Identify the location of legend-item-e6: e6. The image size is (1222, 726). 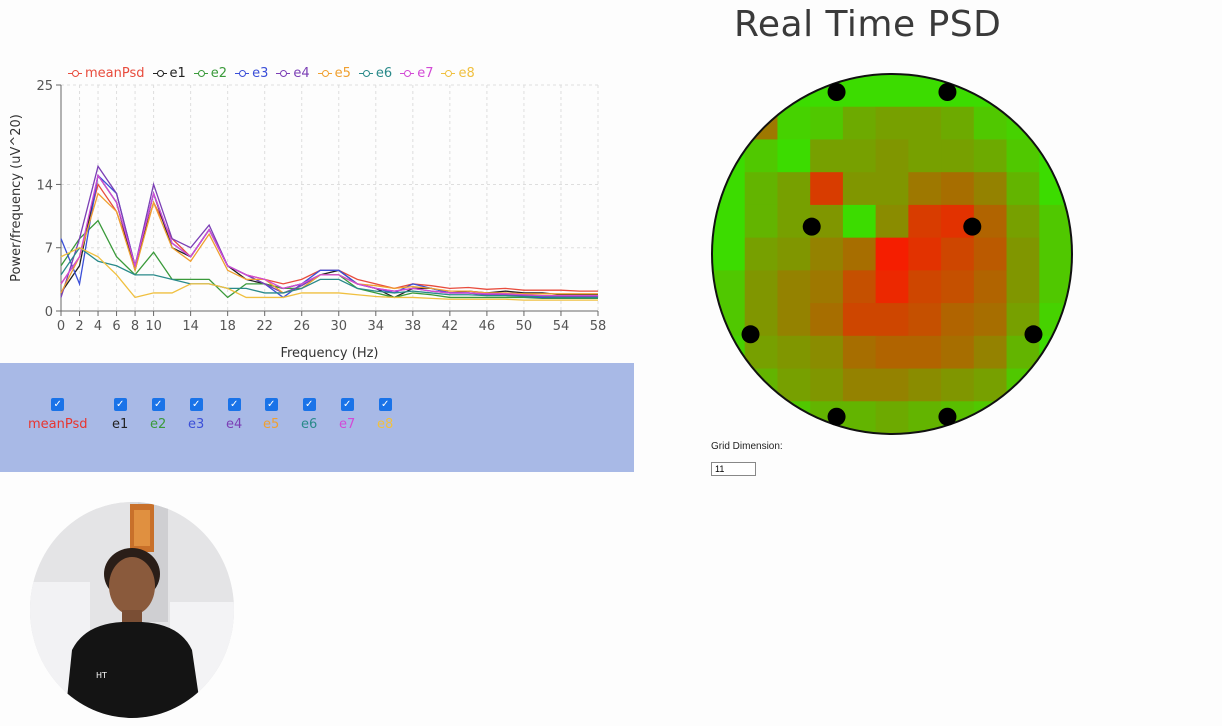
(375, 73).